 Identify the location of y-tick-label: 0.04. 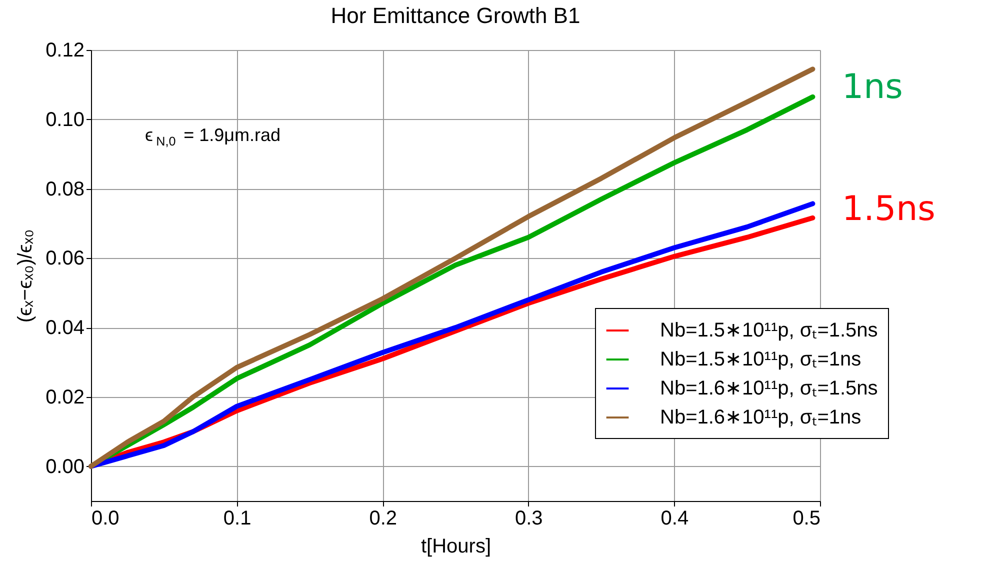
(65, 328).